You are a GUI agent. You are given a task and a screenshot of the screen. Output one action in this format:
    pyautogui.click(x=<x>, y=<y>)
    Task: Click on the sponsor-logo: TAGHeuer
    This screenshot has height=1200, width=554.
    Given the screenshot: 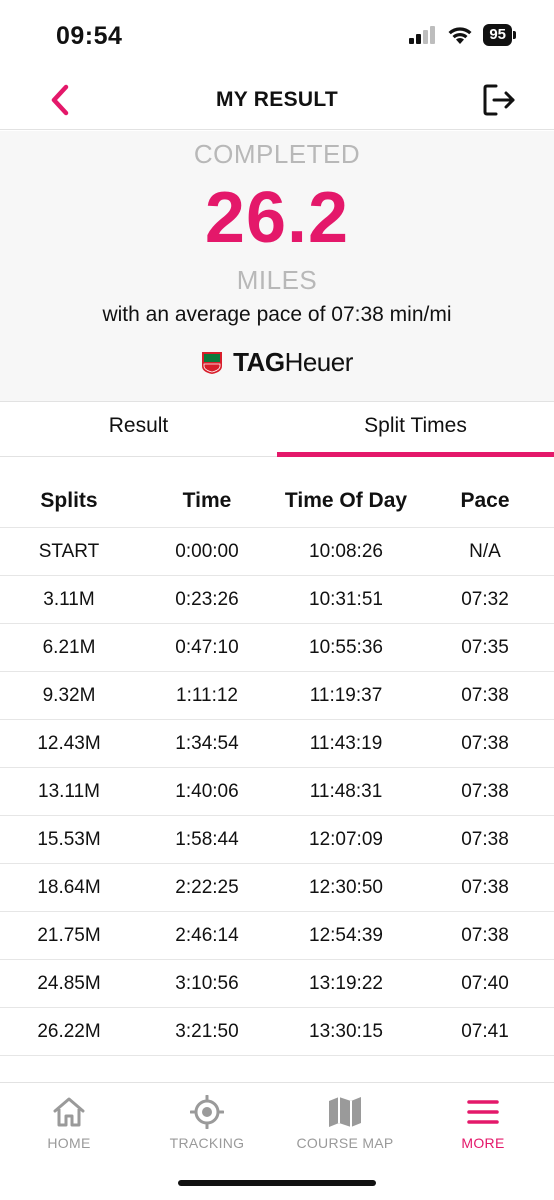 What is the action you would take?
    pyautogui.click(x=277, y=362)
    